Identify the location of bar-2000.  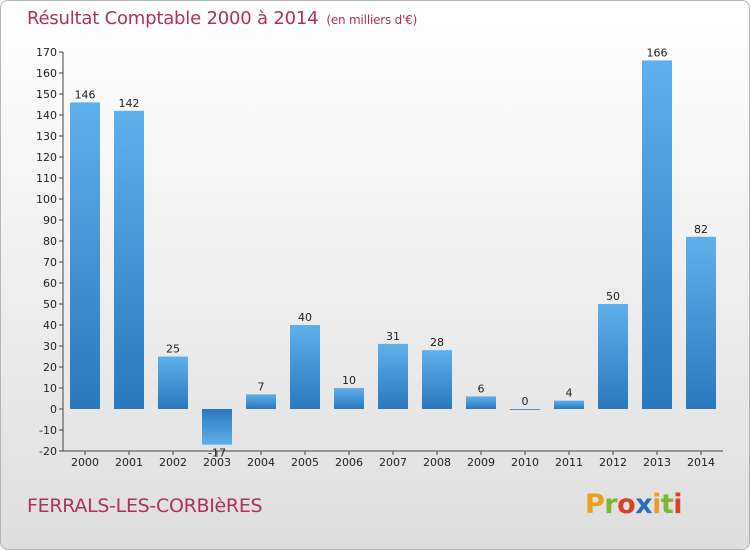
(85, 256).